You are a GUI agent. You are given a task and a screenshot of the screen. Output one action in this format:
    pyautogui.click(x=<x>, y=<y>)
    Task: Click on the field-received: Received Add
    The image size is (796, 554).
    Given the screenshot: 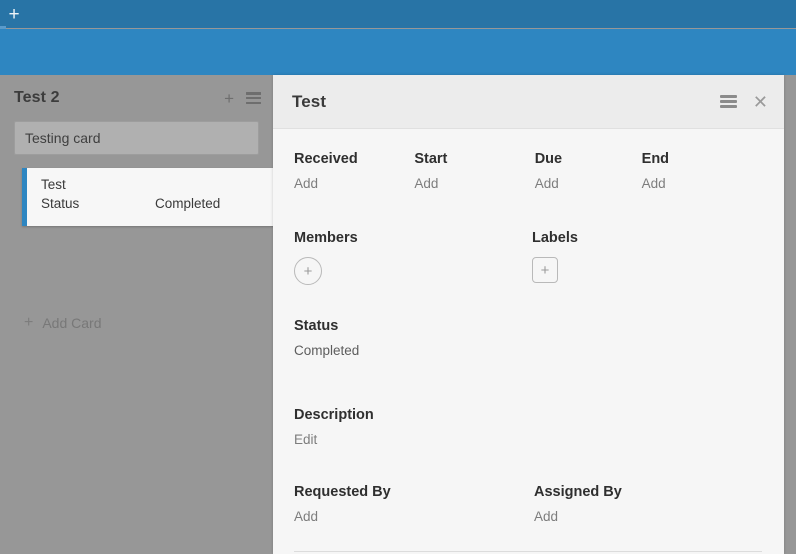 What is the action you would take?
    pyautogui.click(x=354, y=171)
    